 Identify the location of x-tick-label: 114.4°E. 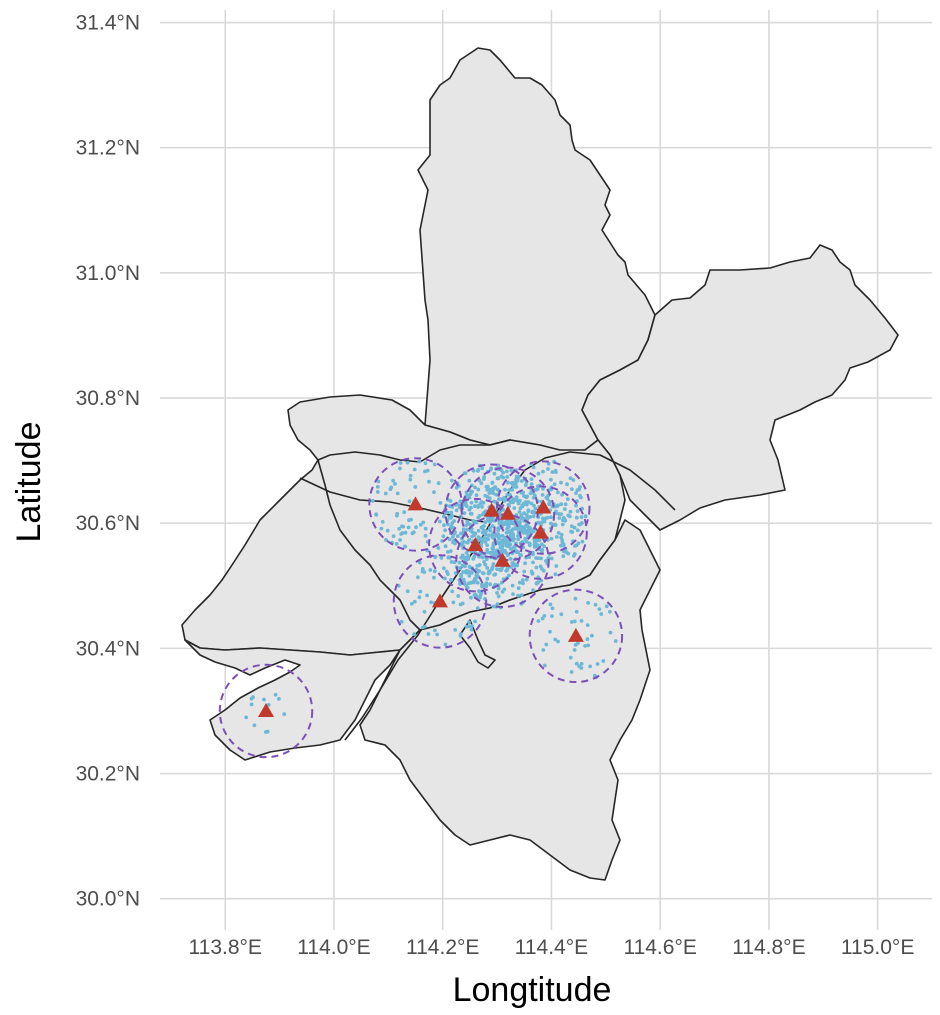
(551, 947).